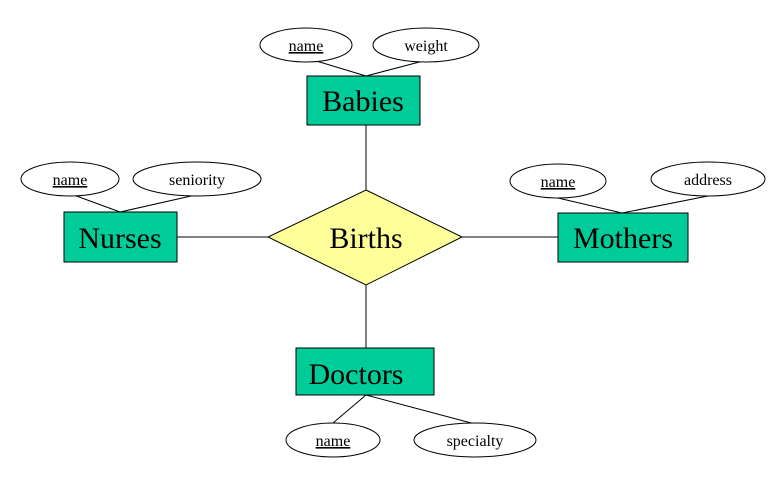 The image size is (780, 480). Describe the element at coordinates (349, 409) in the screenshot. I see `doctors-name-link` at that location.